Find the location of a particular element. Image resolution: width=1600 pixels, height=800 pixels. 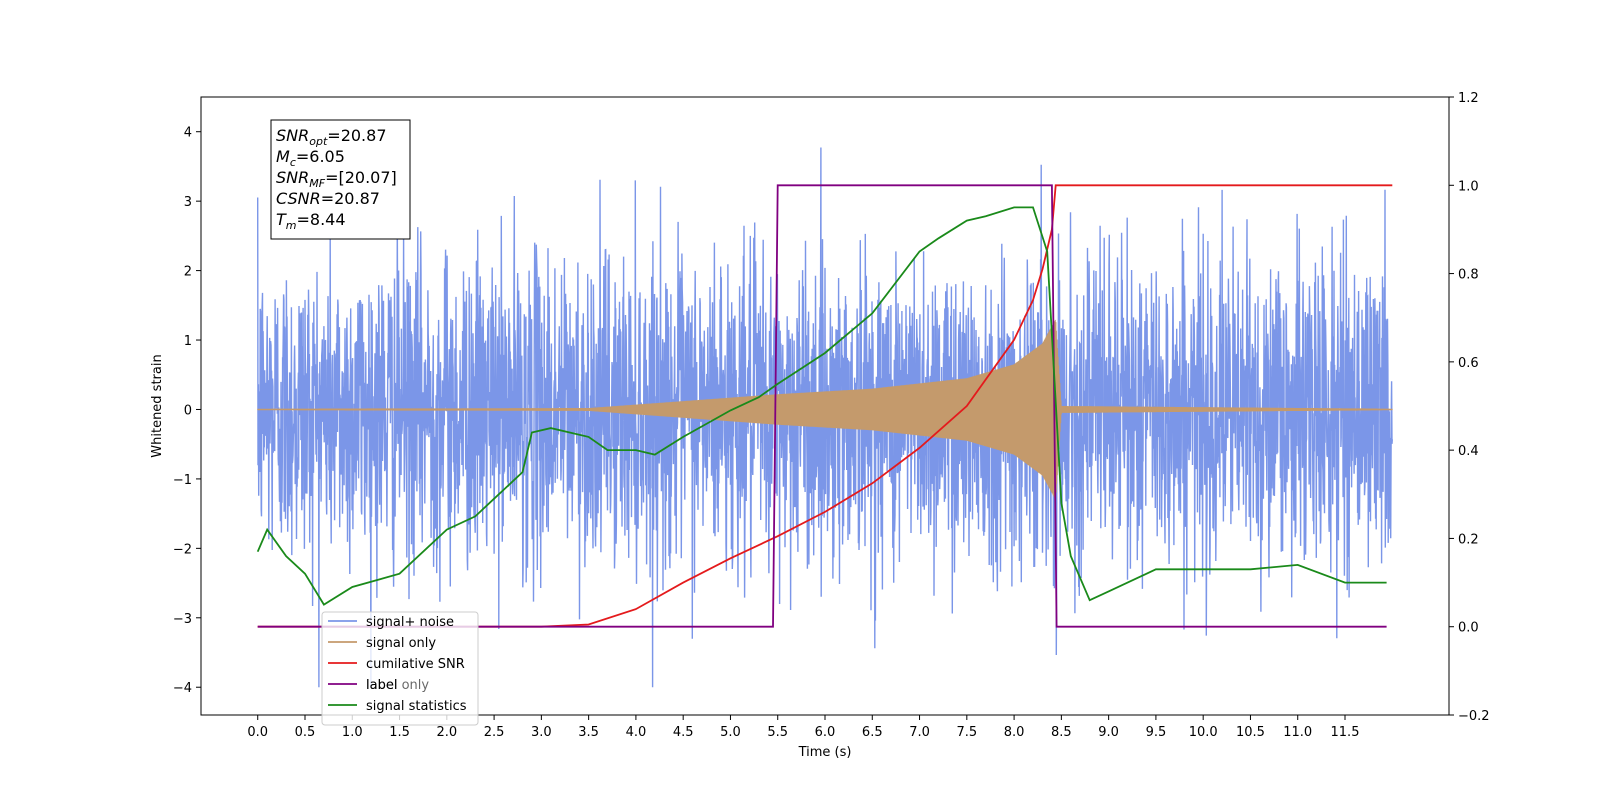

x-axis-label: Time (s) is located at coordinates (825, 752).